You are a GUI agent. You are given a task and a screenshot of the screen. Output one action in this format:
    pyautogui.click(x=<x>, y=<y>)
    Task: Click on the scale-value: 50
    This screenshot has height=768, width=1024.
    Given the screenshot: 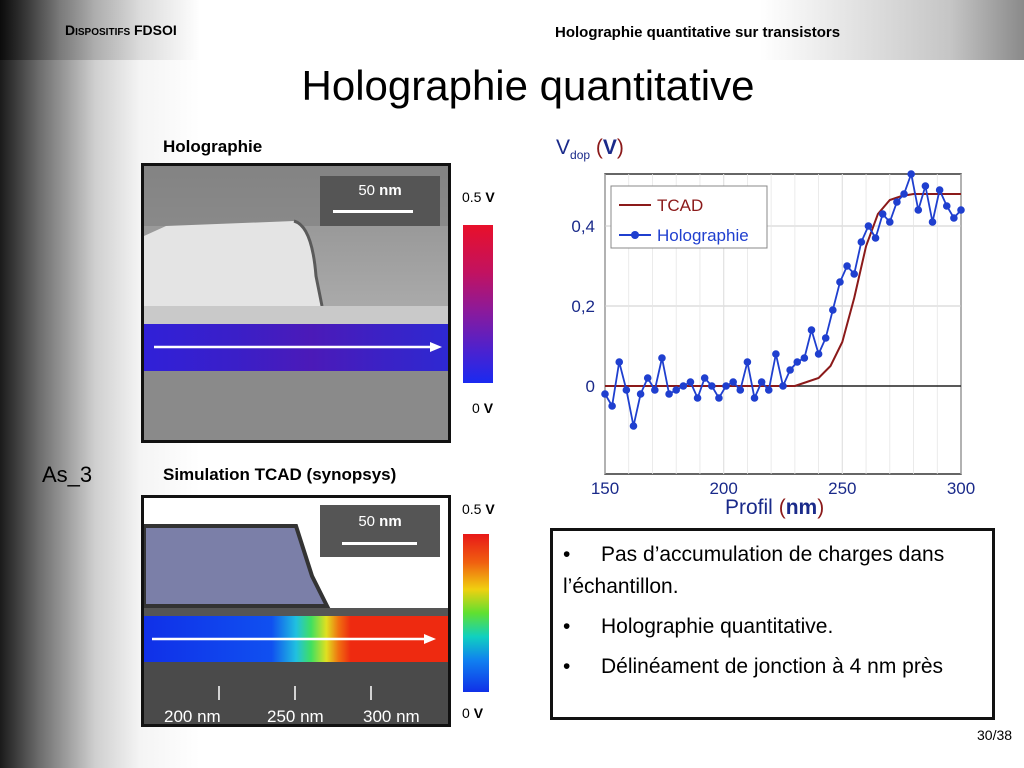 What is the action you would take?
    pyautogui.click(x=366, y=190)
    